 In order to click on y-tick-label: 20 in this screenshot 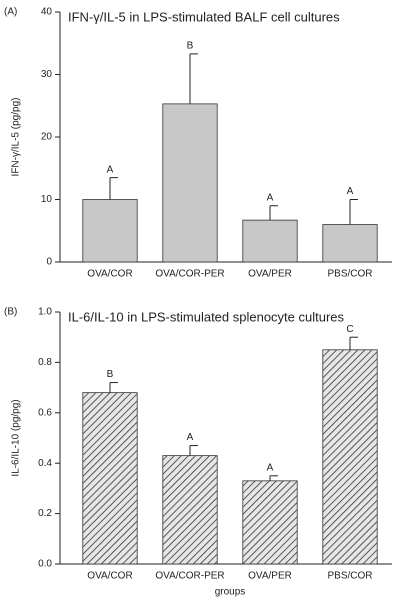, I will do `click(47, 137)`.